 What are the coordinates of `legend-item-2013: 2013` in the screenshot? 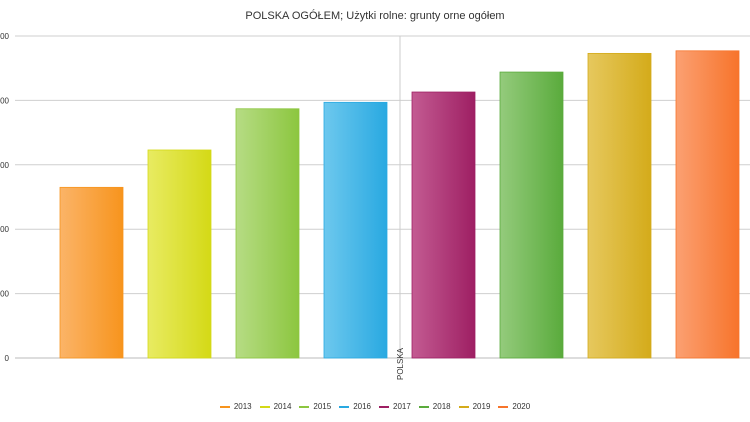 It's located at (235, 406).